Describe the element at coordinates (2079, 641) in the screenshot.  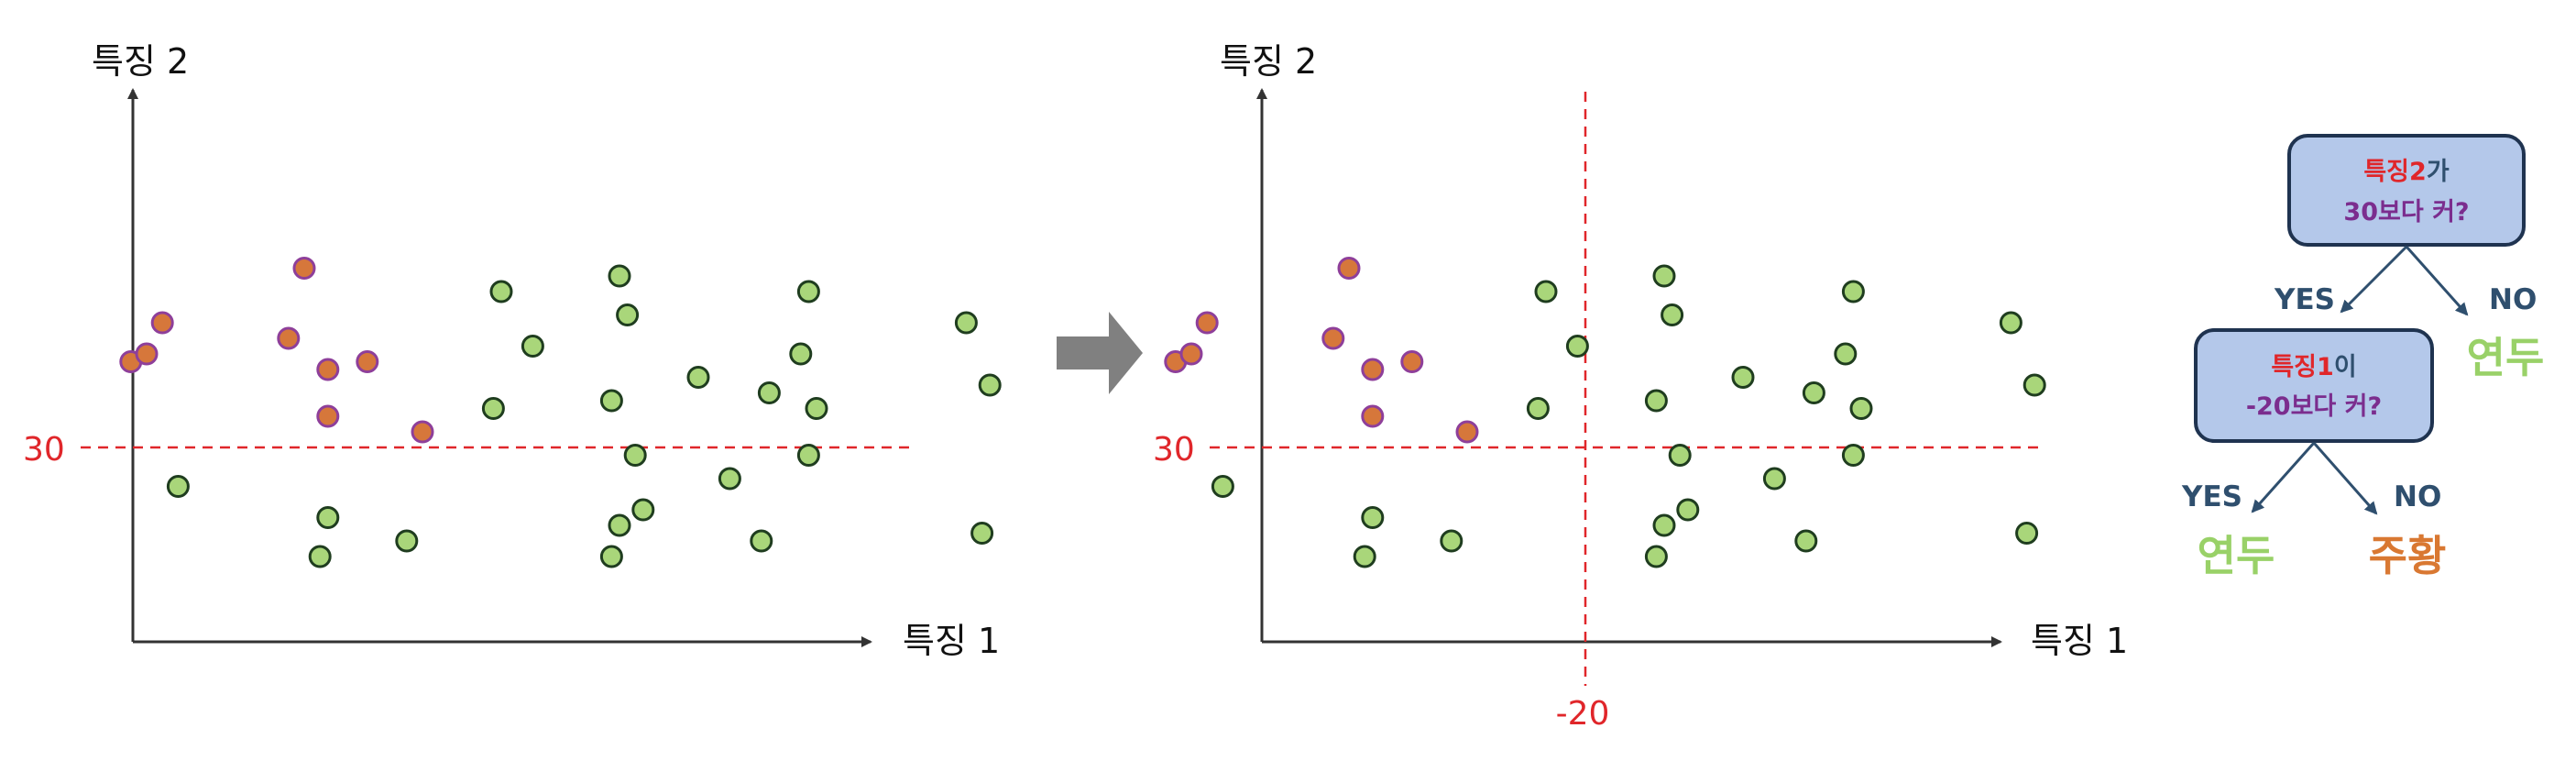
I see `right-x-axis-label: 특징 1` at that location.